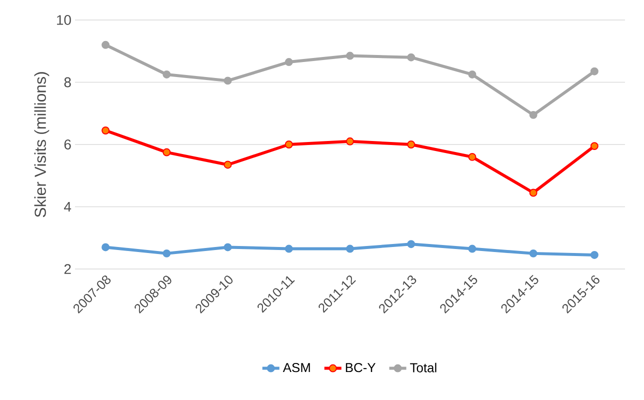 The width and height of the screenshot is (644, 400). Describe the element at coordinates (296, 367) in the screenshot. I see `legend-label: ASM` at that location.